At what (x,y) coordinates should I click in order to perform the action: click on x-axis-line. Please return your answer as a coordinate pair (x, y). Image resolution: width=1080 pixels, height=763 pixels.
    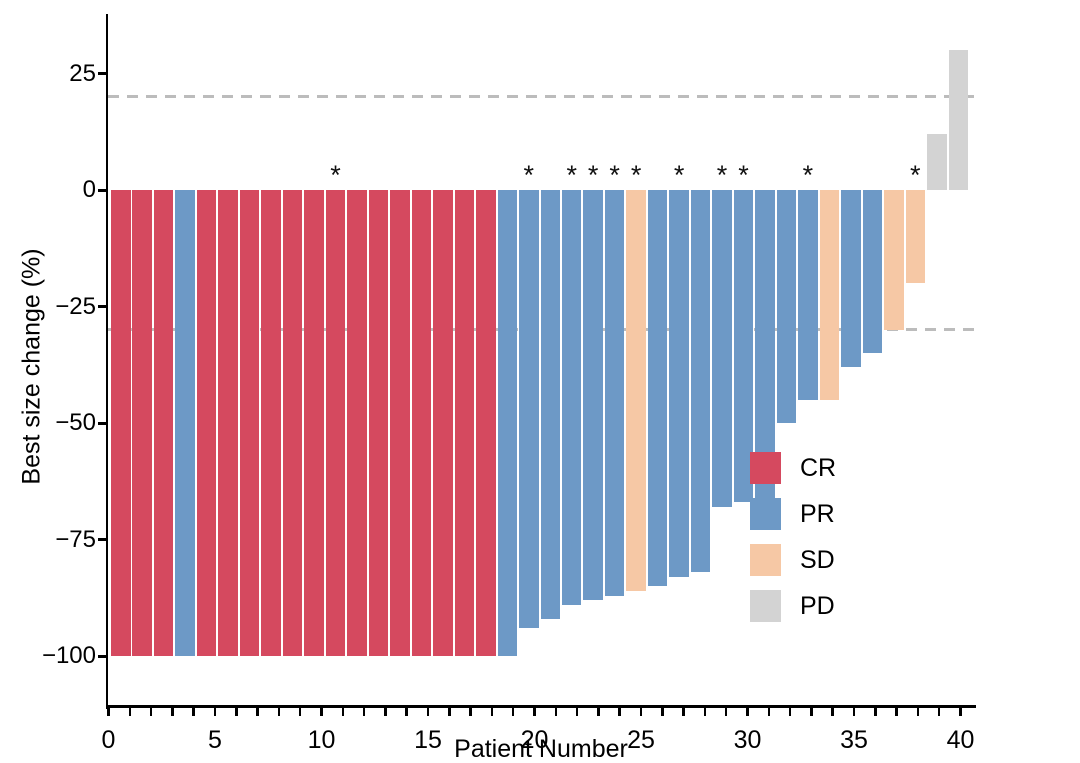
    Looking at the image, I should click on (541, 706).